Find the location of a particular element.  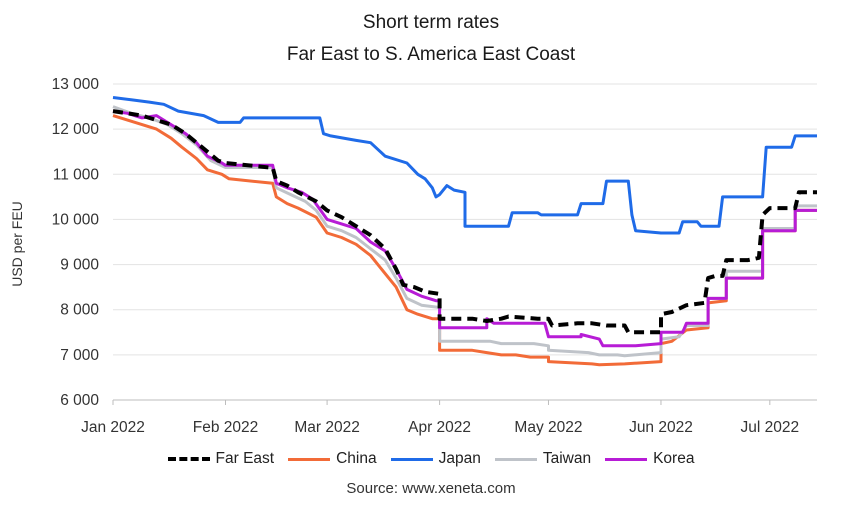

chart-title: Short term rates is located at coordinates (431, 22).